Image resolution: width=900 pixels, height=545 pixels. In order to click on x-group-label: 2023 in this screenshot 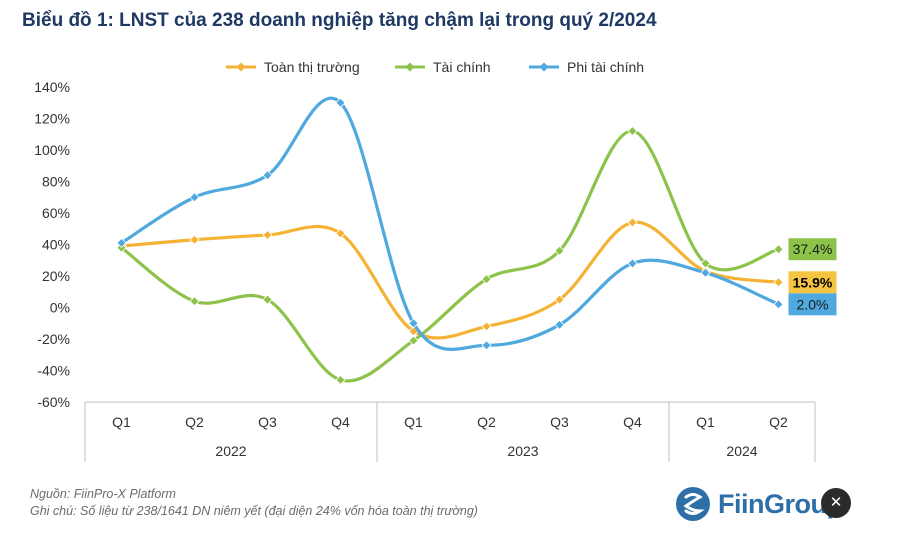, I will do `click(522, 451)`.